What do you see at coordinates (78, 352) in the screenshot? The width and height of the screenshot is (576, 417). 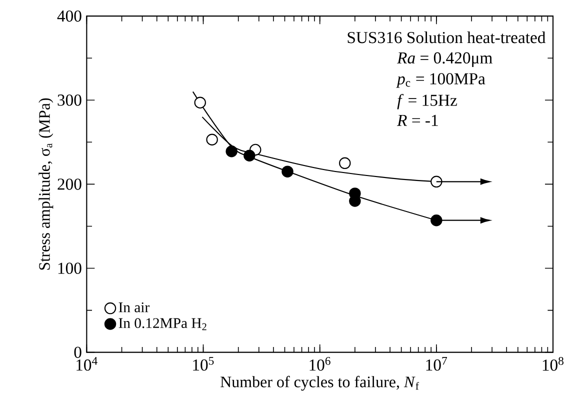 I see `y-tick-label: 0` at bounding box center [78, 352].